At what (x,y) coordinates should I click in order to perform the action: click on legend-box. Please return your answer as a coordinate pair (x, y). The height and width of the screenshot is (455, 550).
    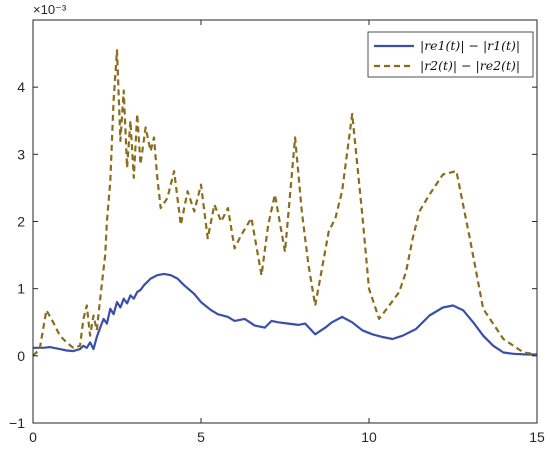
    Looking at the image, I should click on (450, 54).